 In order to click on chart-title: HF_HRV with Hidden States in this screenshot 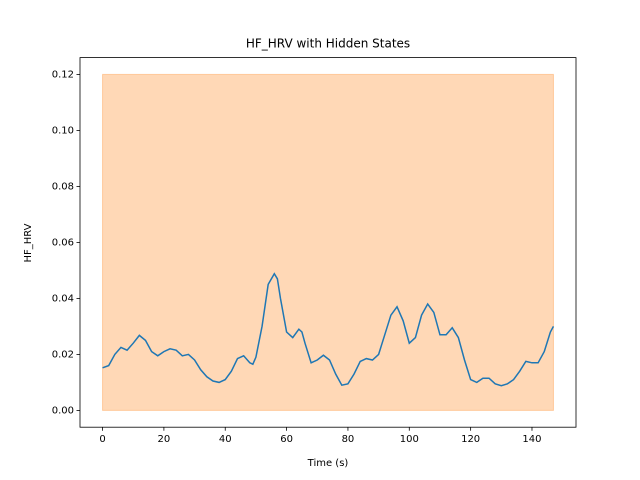, I will do `click(328, 44)`.